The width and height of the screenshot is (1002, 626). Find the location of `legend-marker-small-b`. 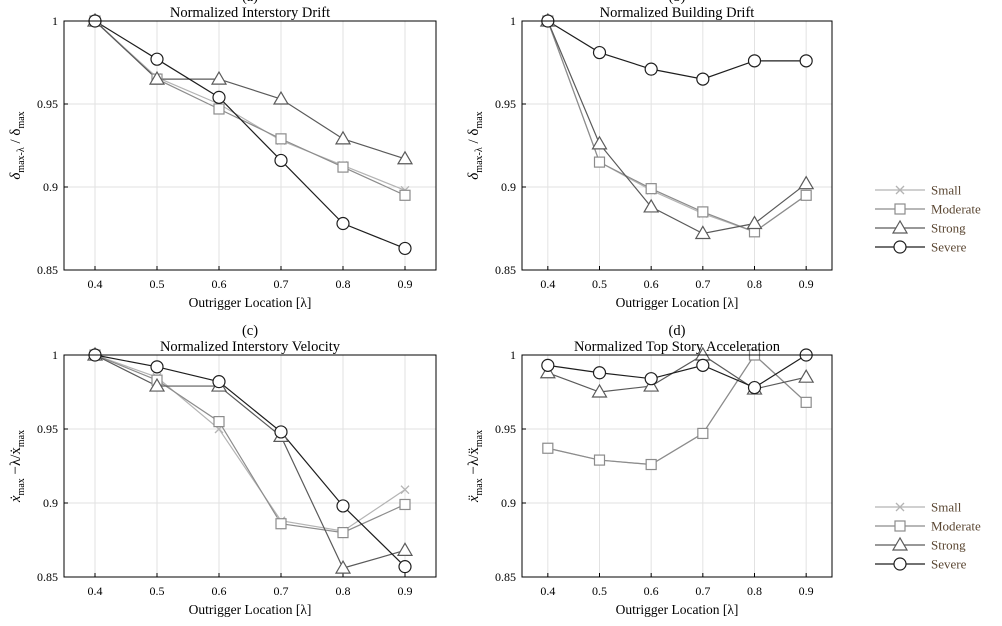

legend-marker-small-b is located at coordinates (900, 507).